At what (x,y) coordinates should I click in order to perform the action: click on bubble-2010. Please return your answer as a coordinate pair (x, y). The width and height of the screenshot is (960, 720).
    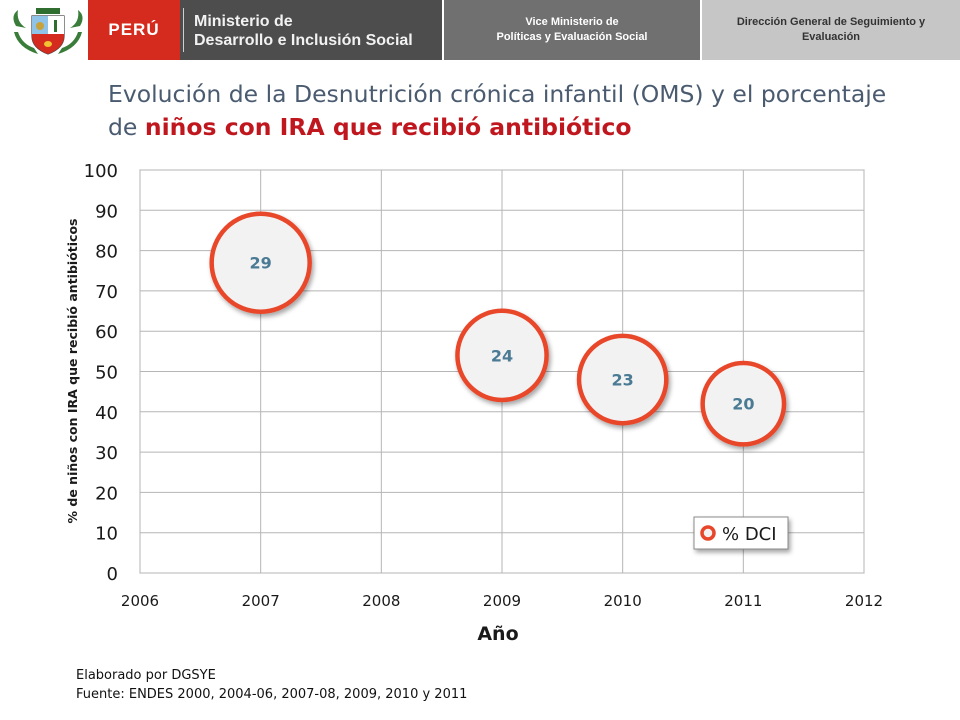
    Looking at the image, I should click on (622, 379).